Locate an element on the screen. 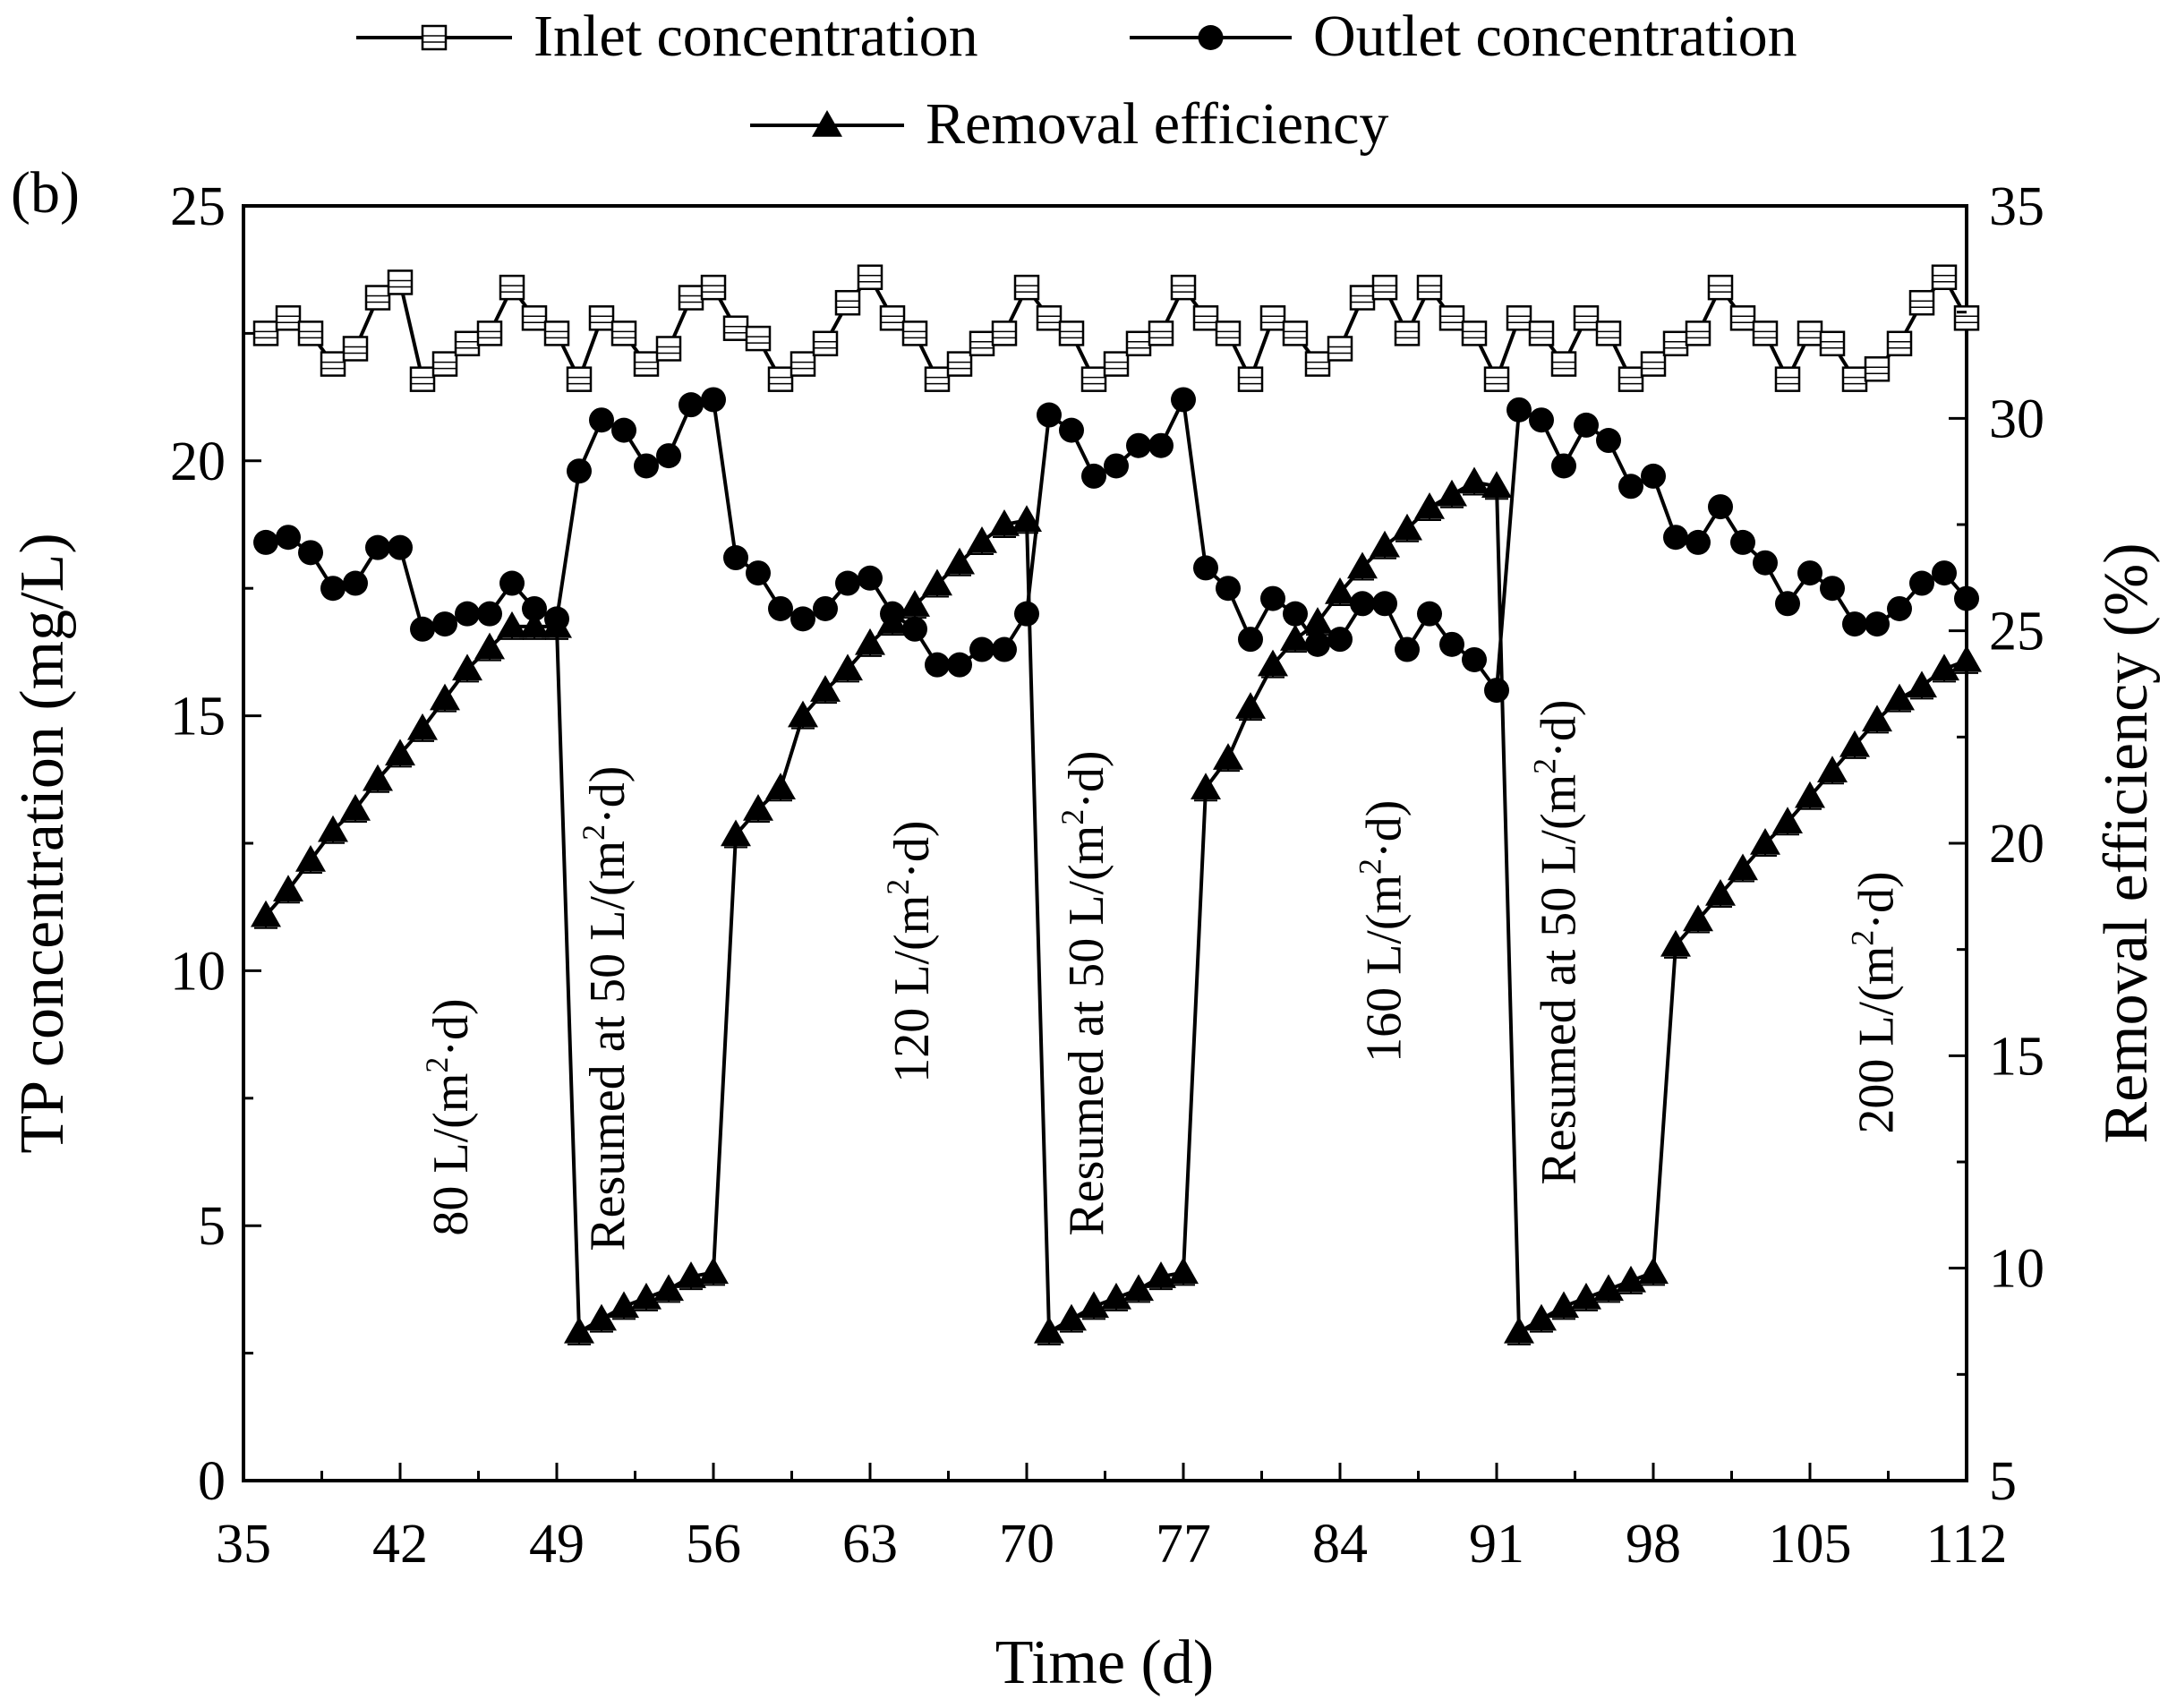  x-tick-label: 98 is located at coordinates (1653, 1544).